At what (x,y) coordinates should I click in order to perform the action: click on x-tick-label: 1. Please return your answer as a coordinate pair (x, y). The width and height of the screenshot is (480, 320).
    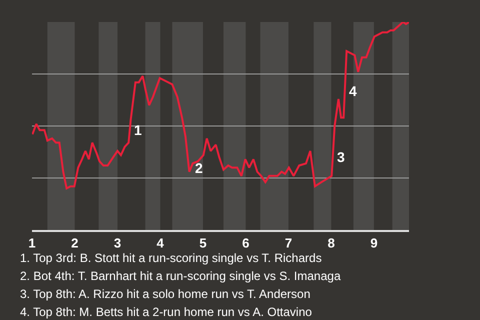
    Looking at the image, I should click on (32, 243).